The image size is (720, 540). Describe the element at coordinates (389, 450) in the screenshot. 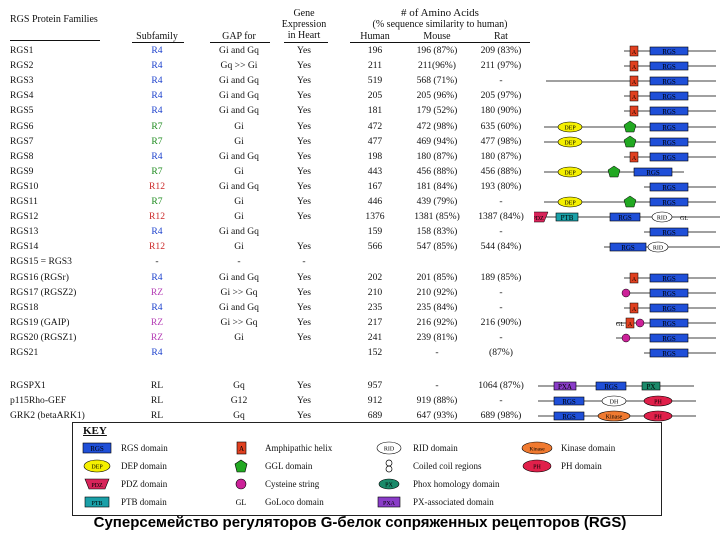

I see `rid-key-label: RID` at that location.